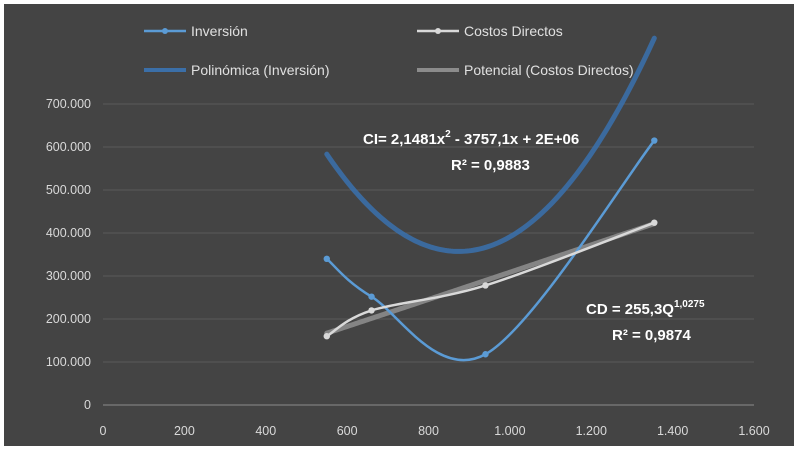 The height and width of the screenshot is (450, 799). What do you see at coordinates (68, 319) in the screenshot?
I see `y-tick-label: 200.000` at bounding box center [68, 319].